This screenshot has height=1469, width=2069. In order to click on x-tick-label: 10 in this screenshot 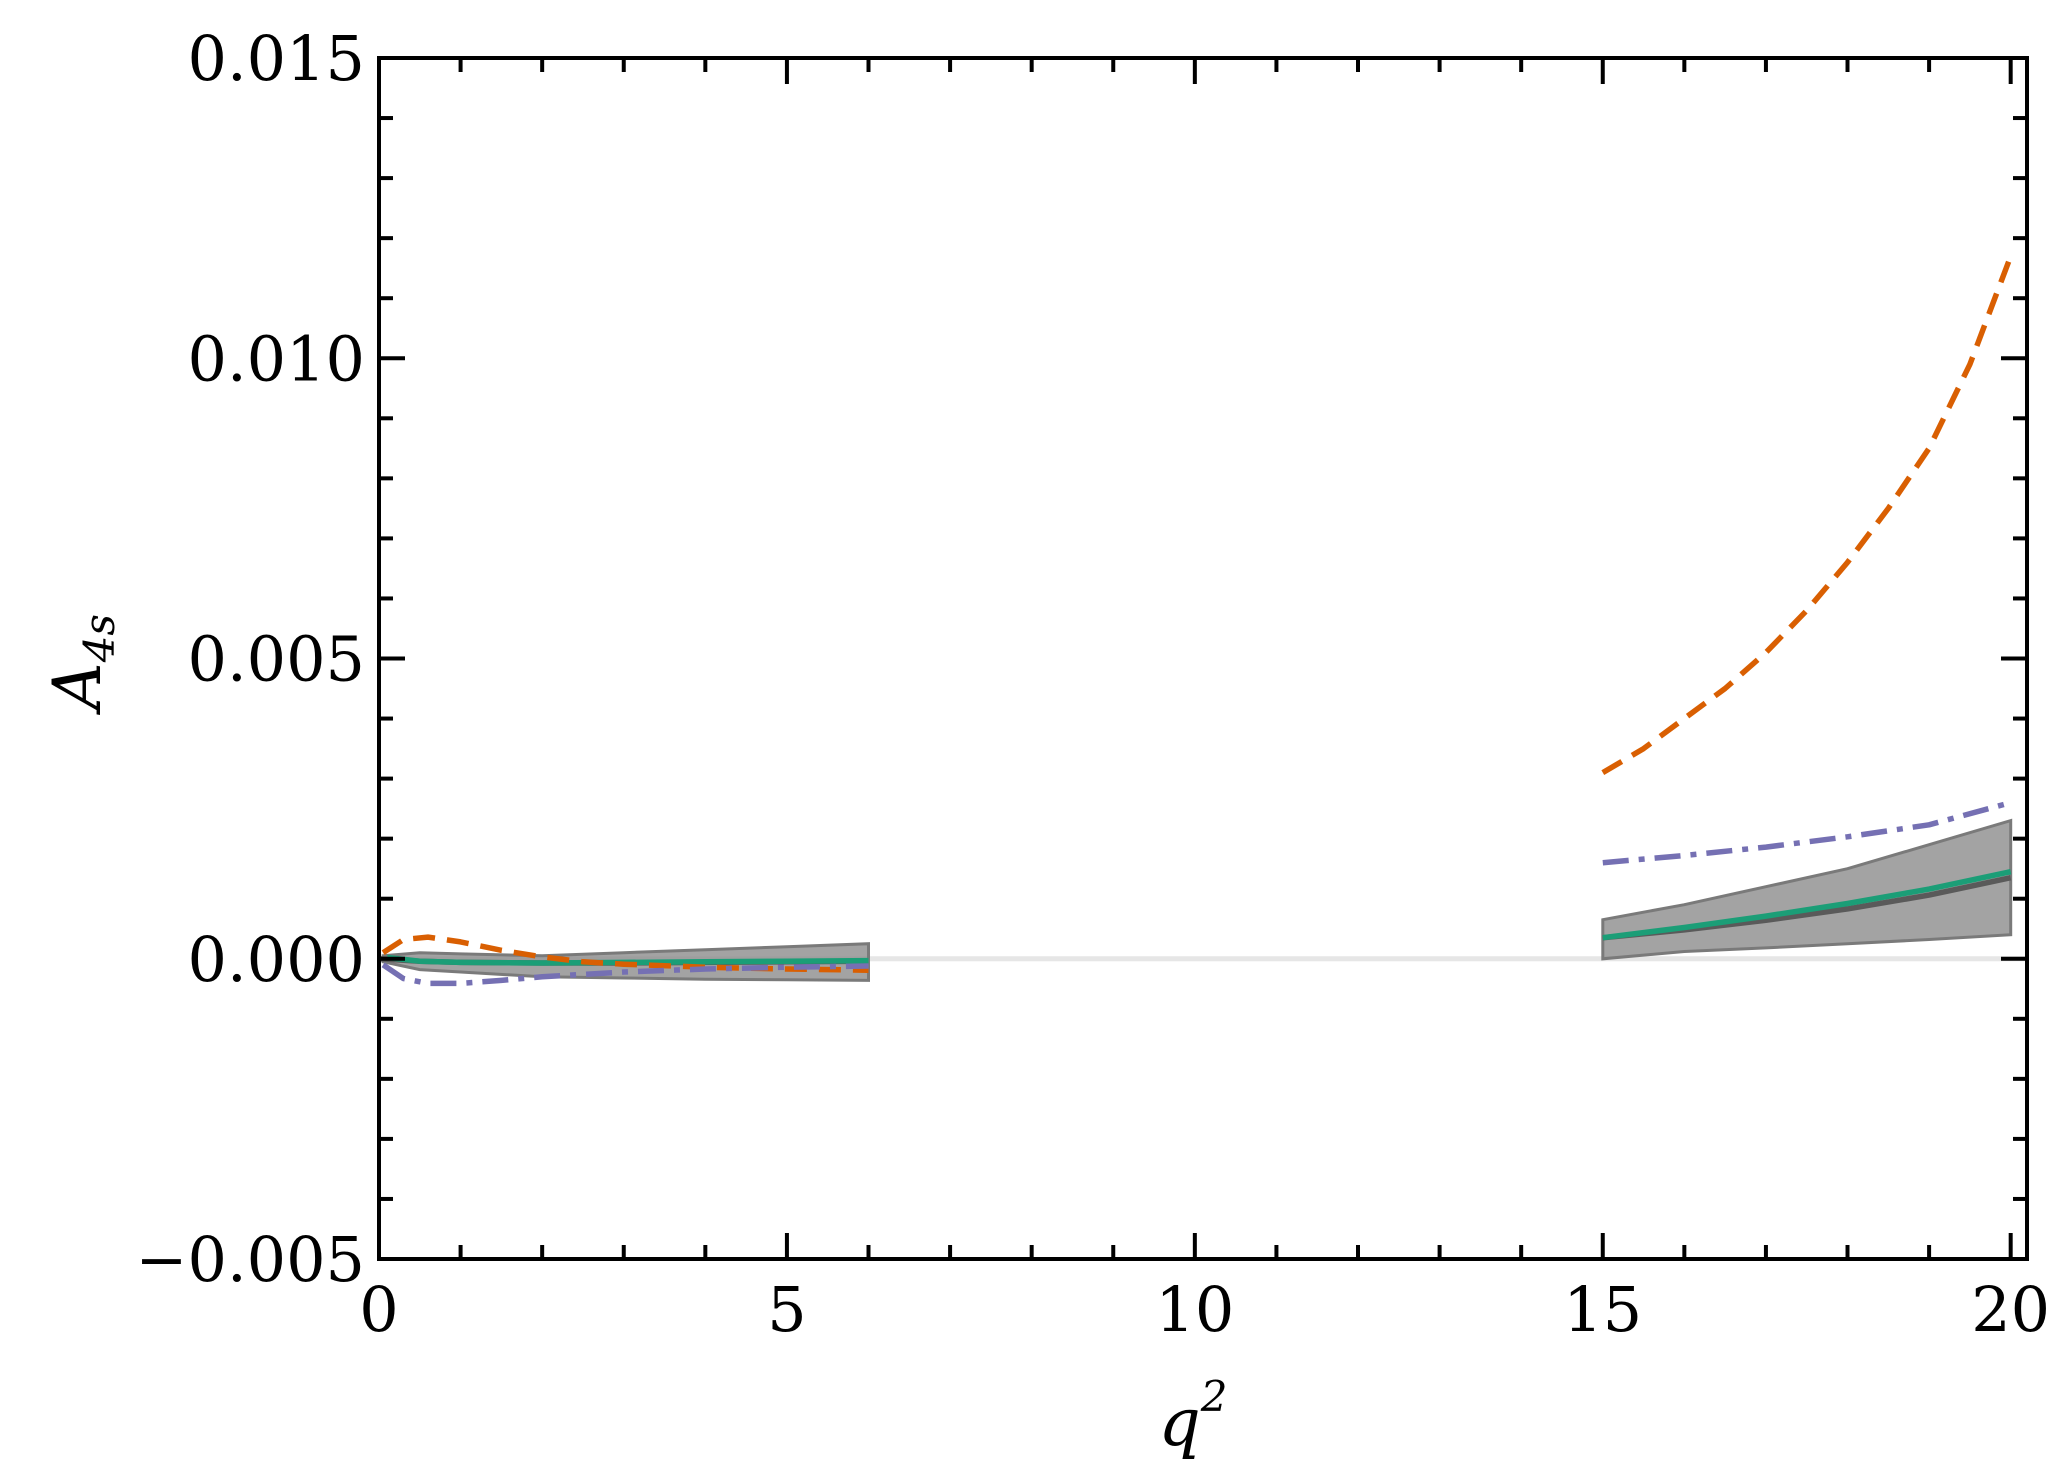, I will do `click(1194, 1309)`.